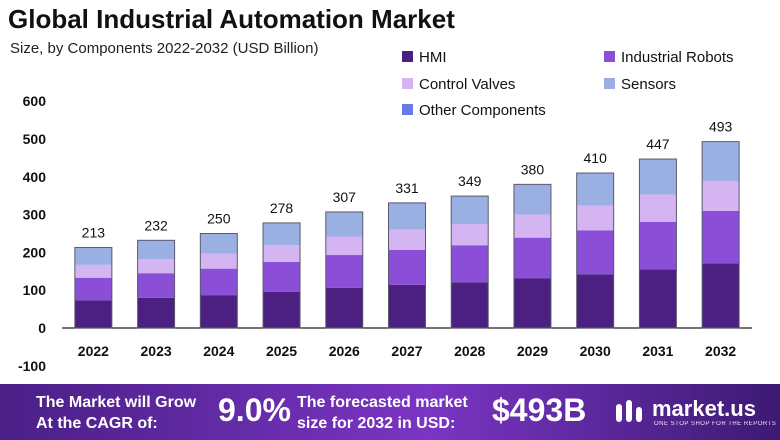  Describe the element at coordinates (533, 169) in the screenshot. I see `total-data-label: 380` at that location.